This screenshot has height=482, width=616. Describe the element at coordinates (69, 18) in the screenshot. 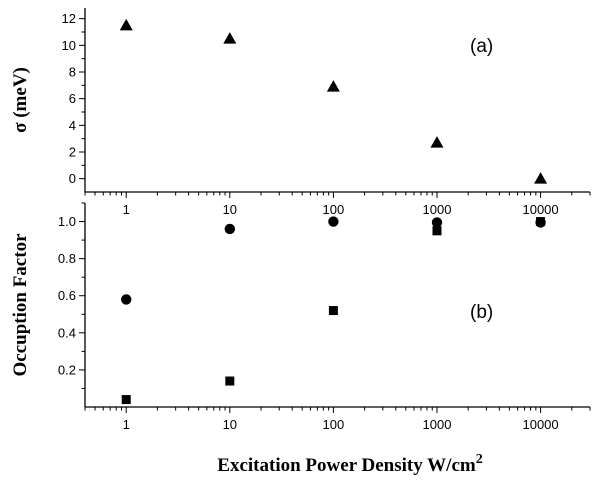

I see `y-tick-label: 12` at that location.